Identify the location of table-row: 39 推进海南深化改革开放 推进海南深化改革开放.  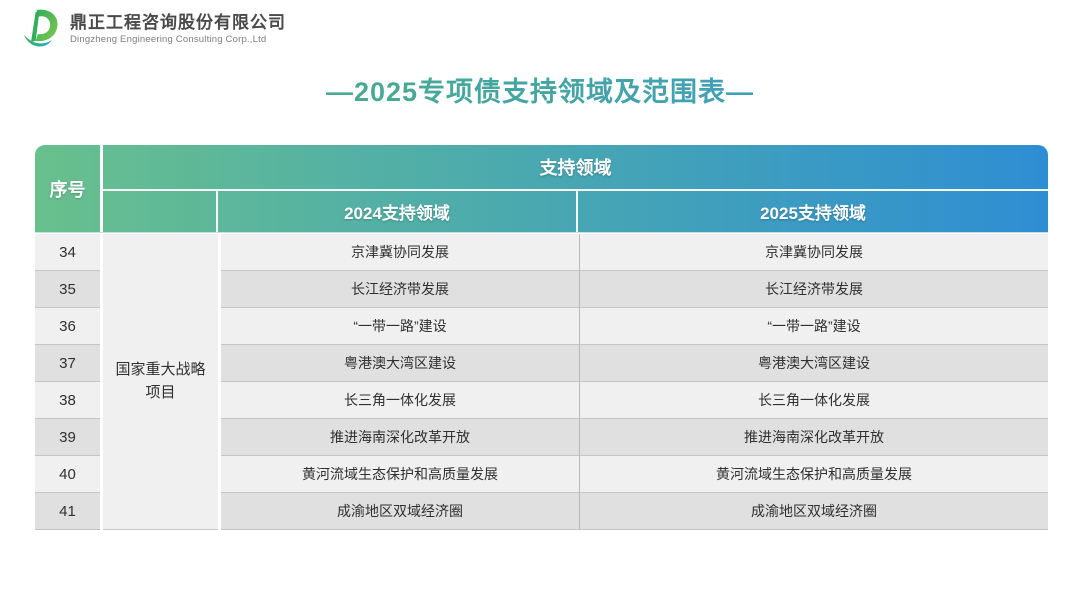
(541, 437).